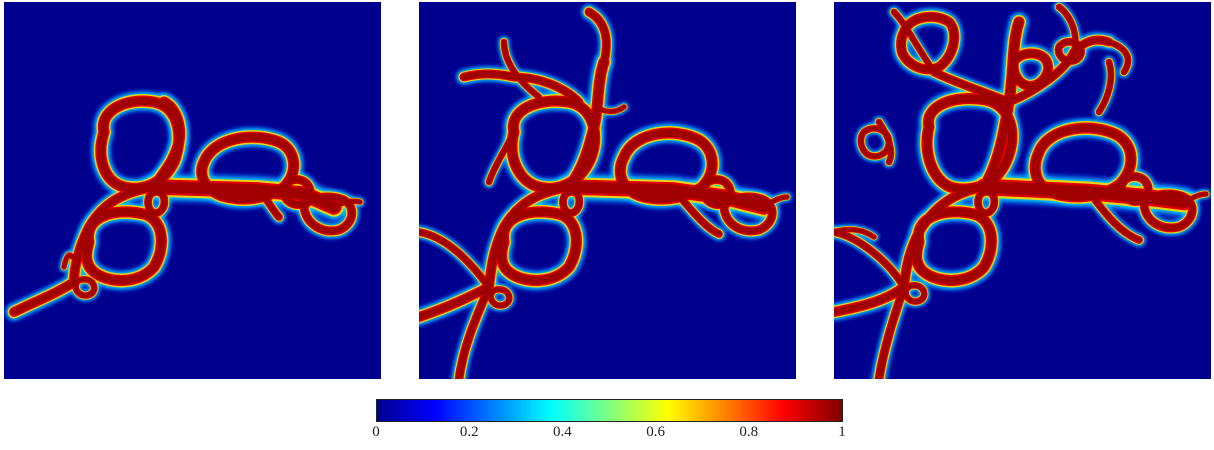 Image resolution: width=1214 pixels, height=450 pixels. I want to click on colorbar-tick-label: 0, so click(376, 432).